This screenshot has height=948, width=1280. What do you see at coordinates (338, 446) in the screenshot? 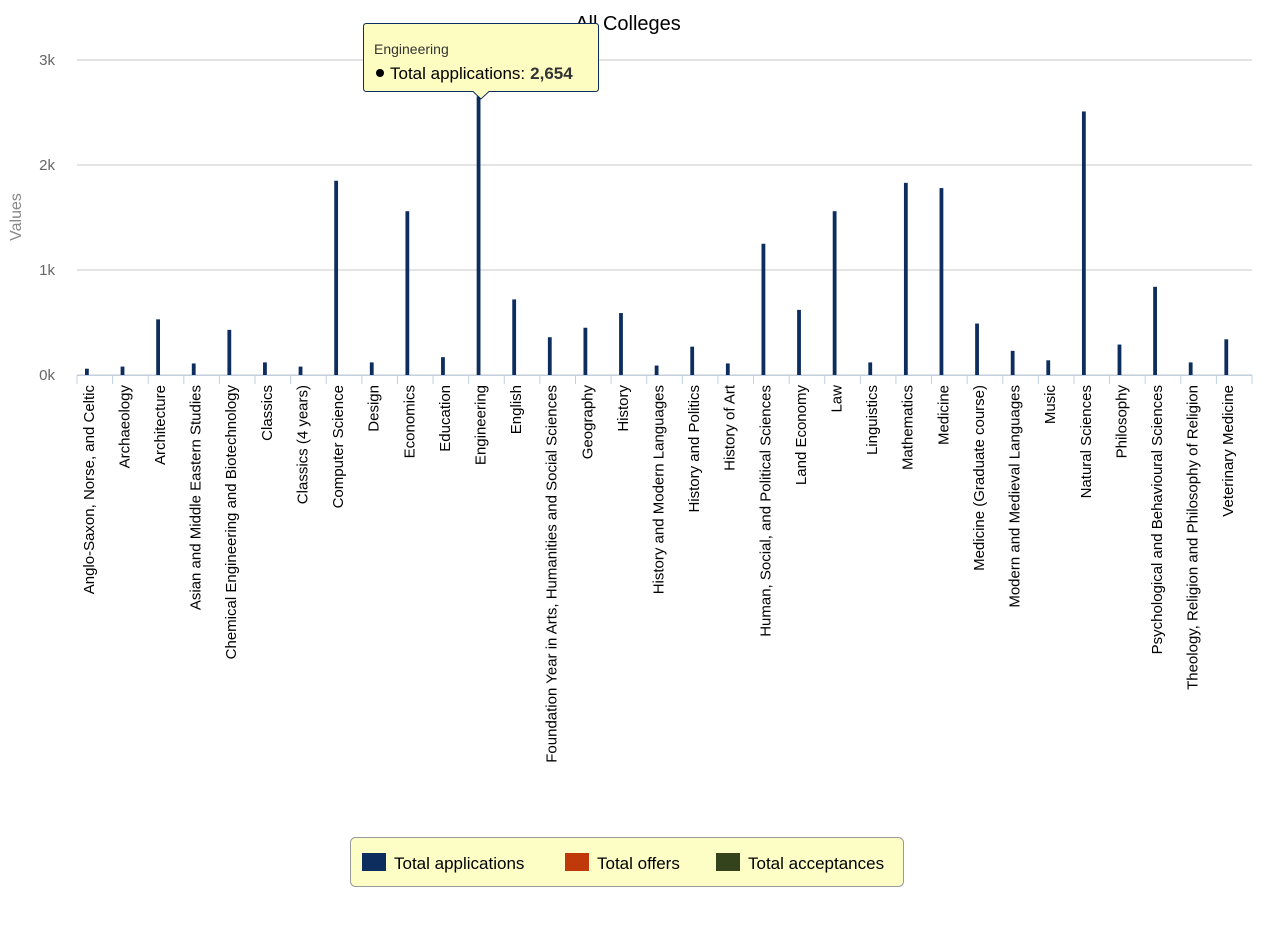
I see `x-tick-label: Computer Science` at bounding box center [338, 446].